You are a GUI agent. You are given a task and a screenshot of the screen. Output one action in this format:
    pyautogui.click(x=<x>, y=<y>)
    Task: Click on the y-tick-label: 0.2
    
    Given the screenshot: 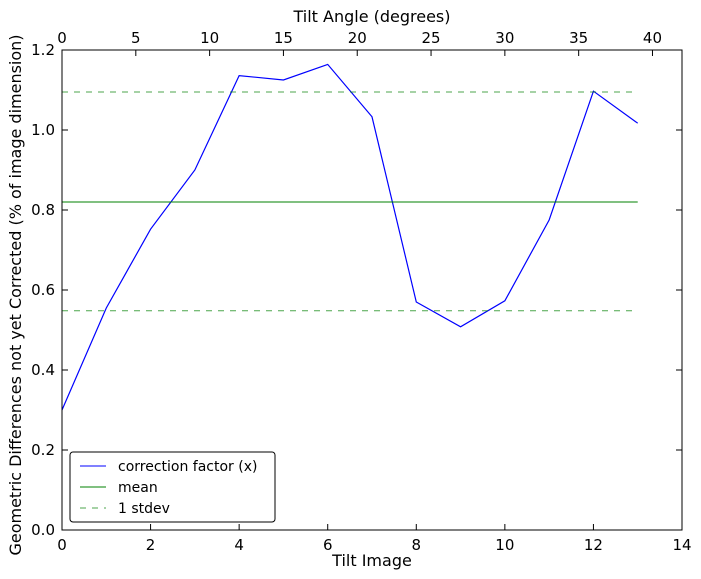 What is the action you would take?
    pyautogui.click(x=43, y=450)
    